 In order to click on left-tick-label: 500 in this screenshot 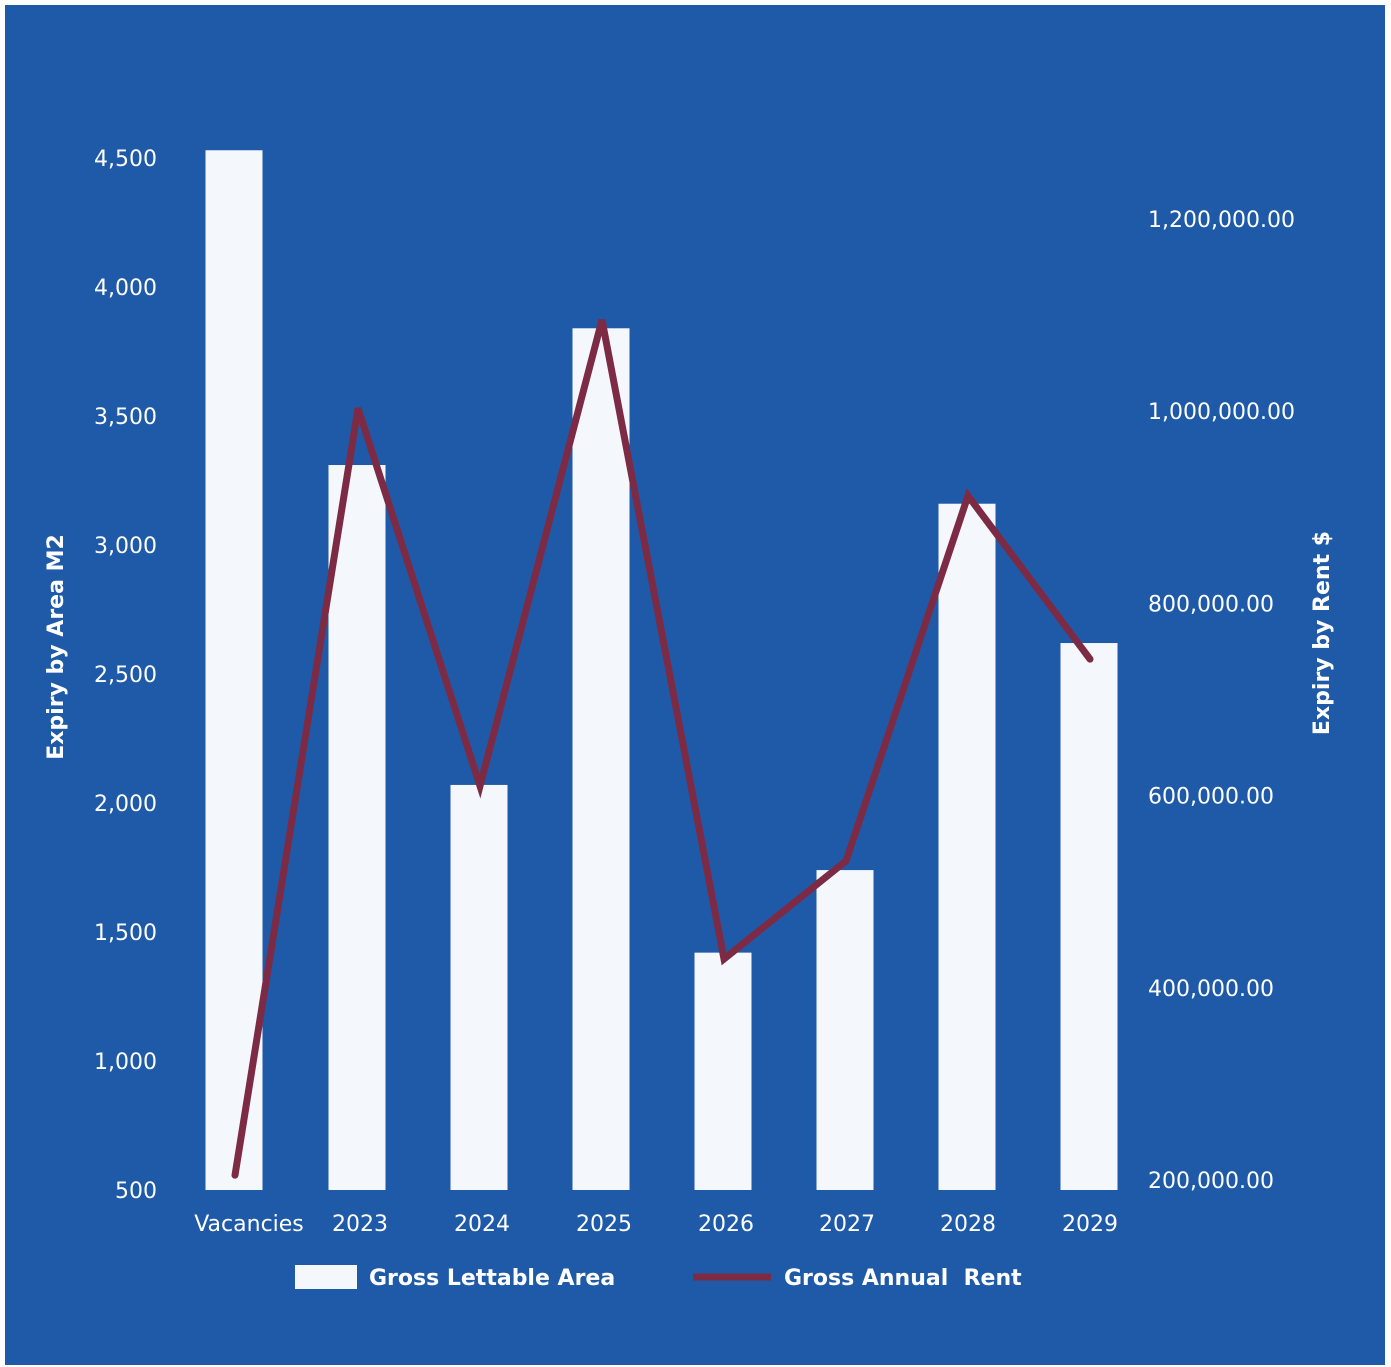, I will do `click(136, 1191)`.